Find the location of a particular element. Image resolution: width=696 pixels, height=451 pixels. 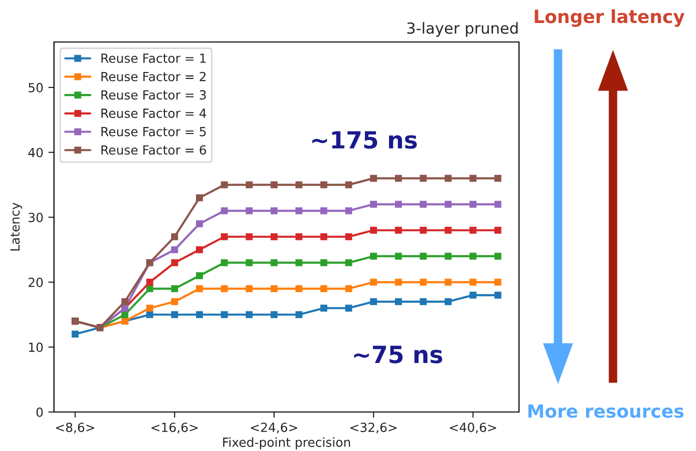

y-tick-label: 10 is located at coordinates (36, 347).